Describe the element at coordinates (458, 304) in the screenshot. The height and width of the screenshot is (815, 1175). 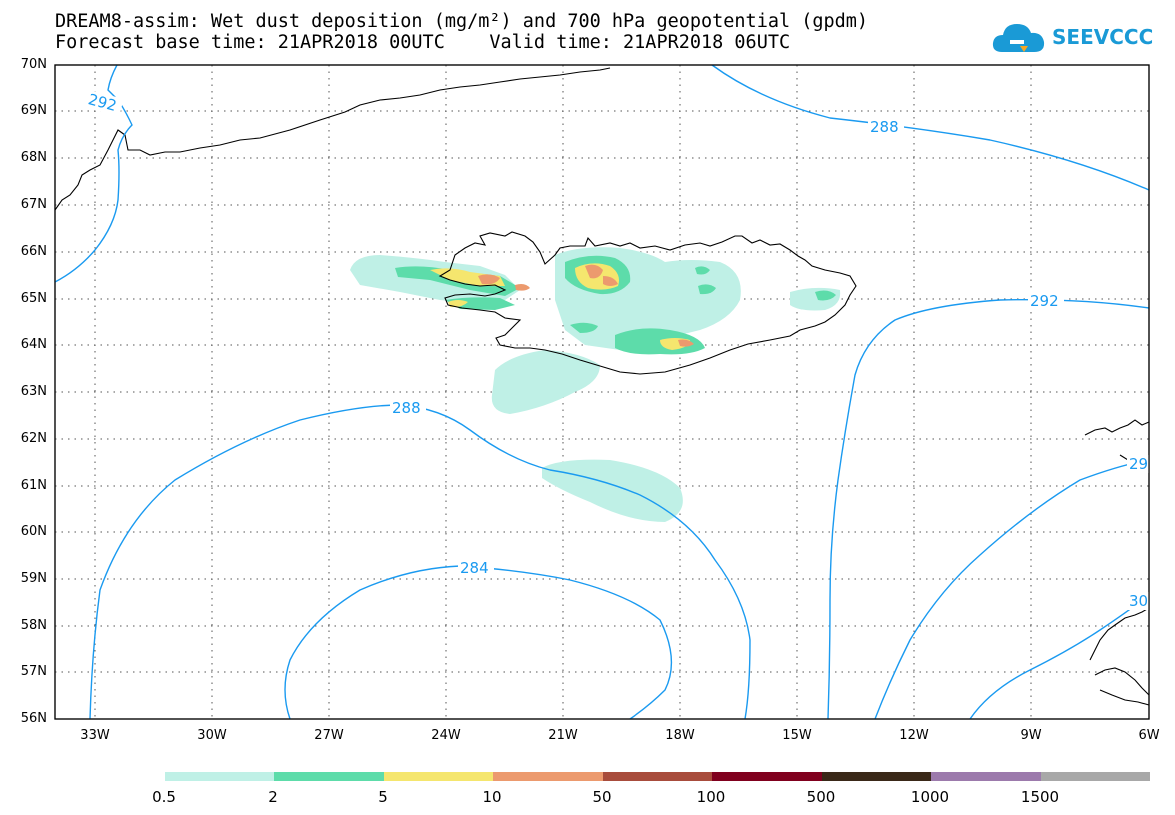
I see `dust-5-westfjord` at that location.